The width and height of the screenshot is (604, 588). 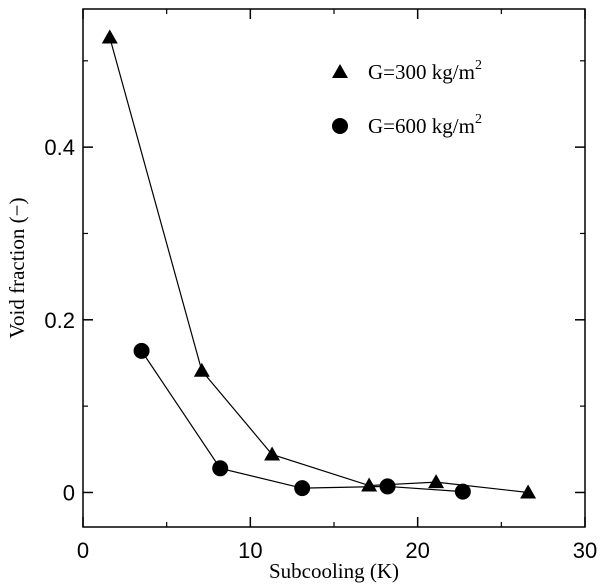 What do you see at coordinates (407, 98) in the screenshot?
I see `legend: G=300 kg/m2 G=600 kg/m2` at bounding box center [407, 98].